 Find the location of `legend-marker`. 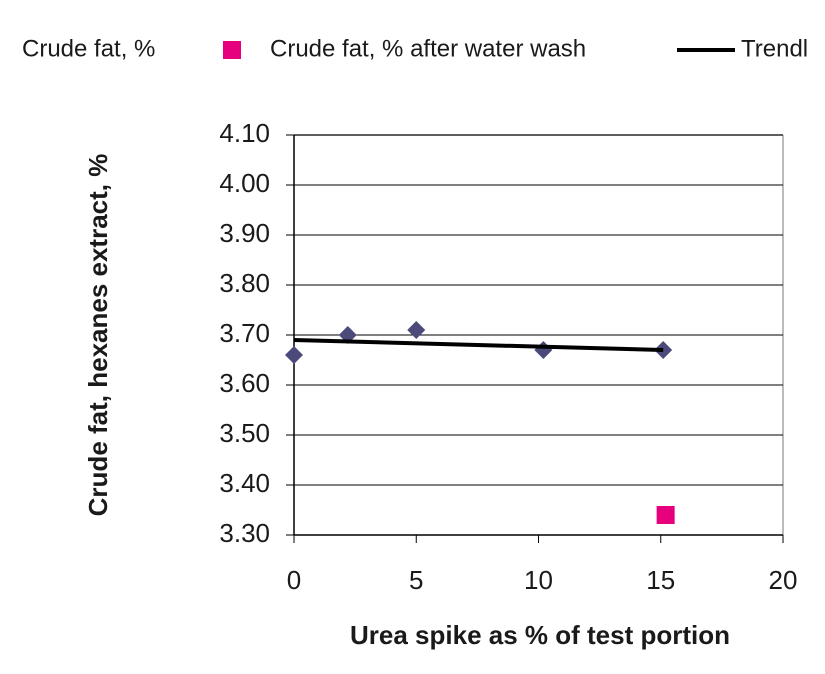

legend-marker is located at coordinates (232, 50).